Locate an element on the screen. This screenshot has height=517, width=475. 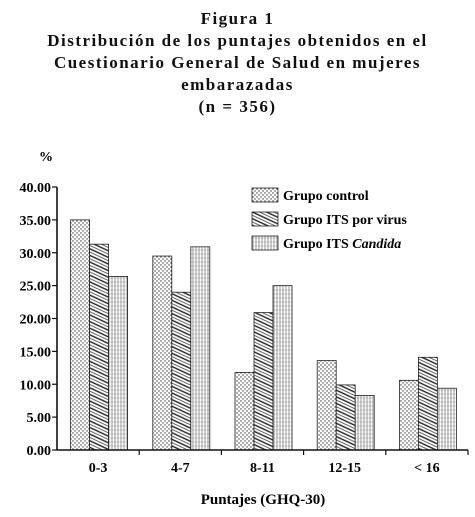
x-axis-title: Puntajes (GHQ-30) is located at coordinates (263, 500).